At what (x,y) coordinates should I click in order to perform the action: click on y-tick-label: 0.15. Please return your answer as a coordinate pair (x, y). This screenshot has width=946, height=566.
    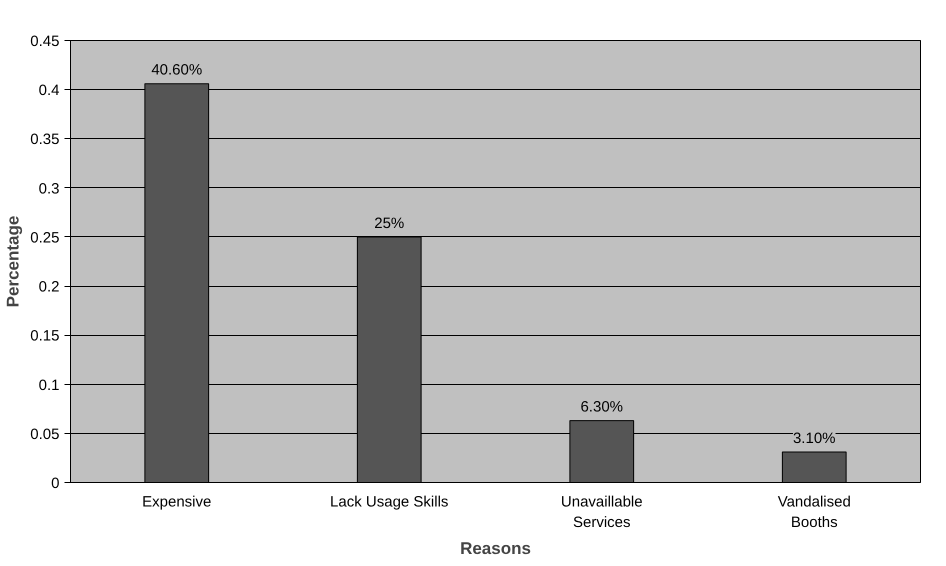
    Looking at the image, I should click on (45, 336).